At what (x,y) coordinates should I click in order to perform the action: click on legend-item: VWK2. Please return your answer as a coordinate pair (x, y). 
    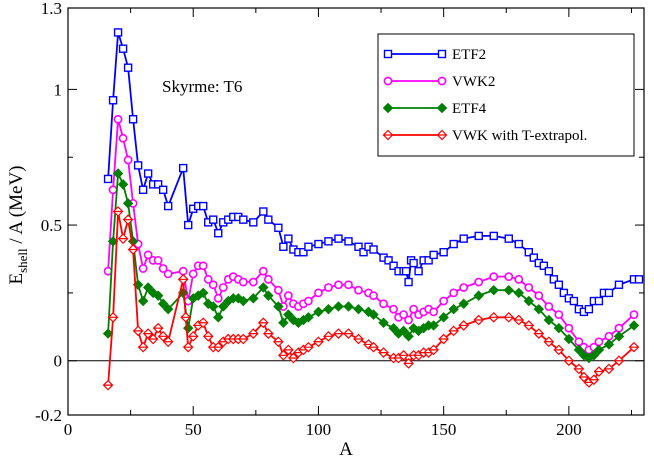
    Looking at the image, I should click on (439, 82).